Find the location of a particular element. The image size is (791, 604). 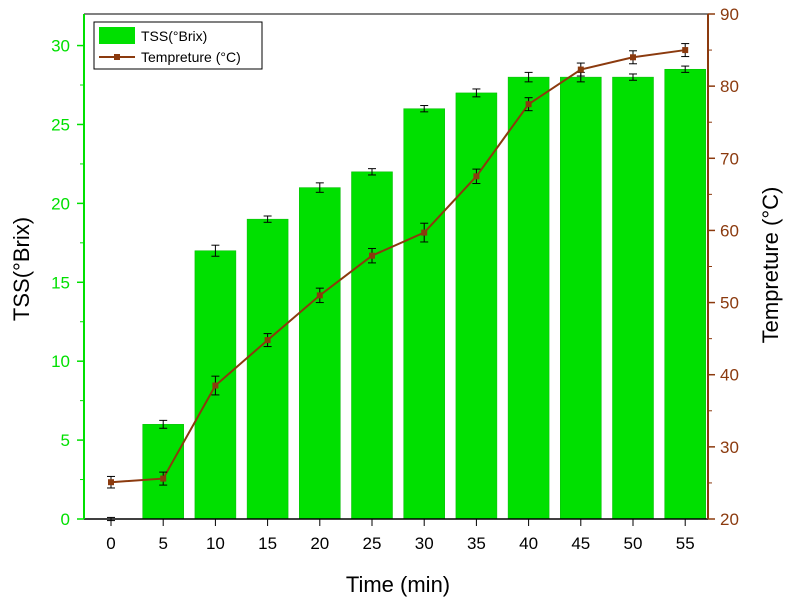

x-tick-label-40: 40 is located at coordinates (528, 543).